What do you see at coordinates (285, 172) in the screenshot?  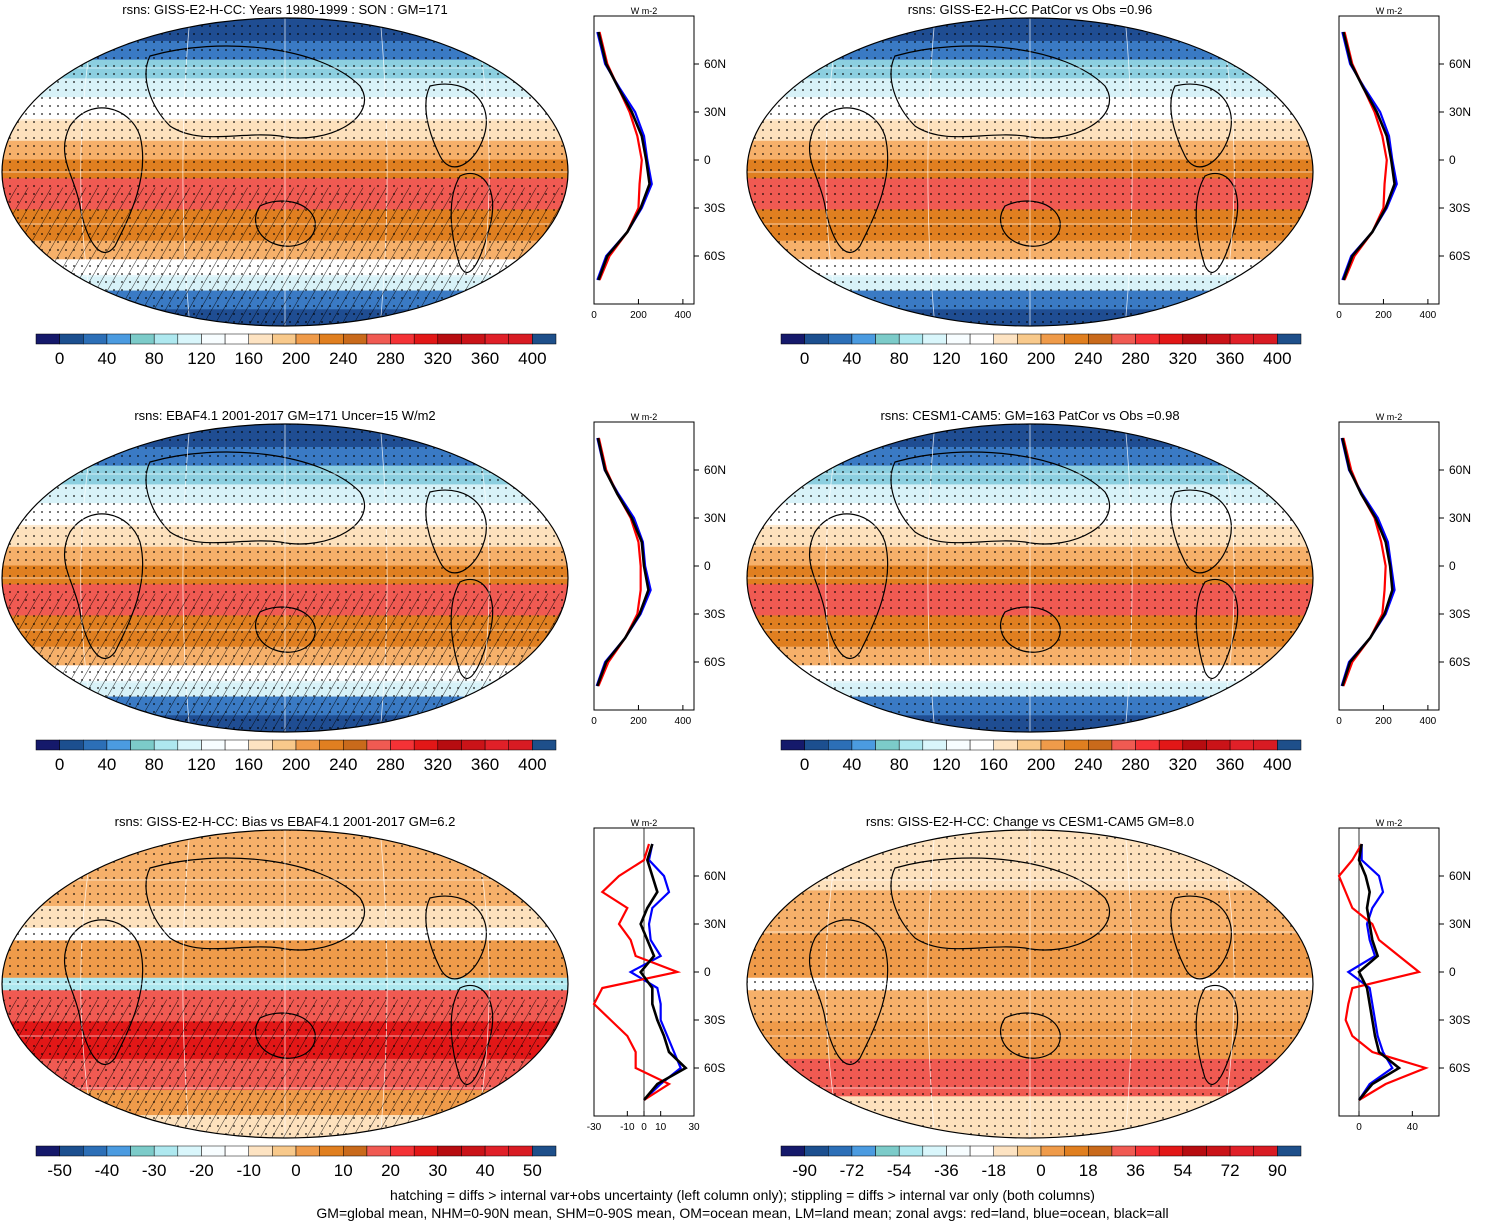 I see `map-outline` at bounding box center [285, 172].